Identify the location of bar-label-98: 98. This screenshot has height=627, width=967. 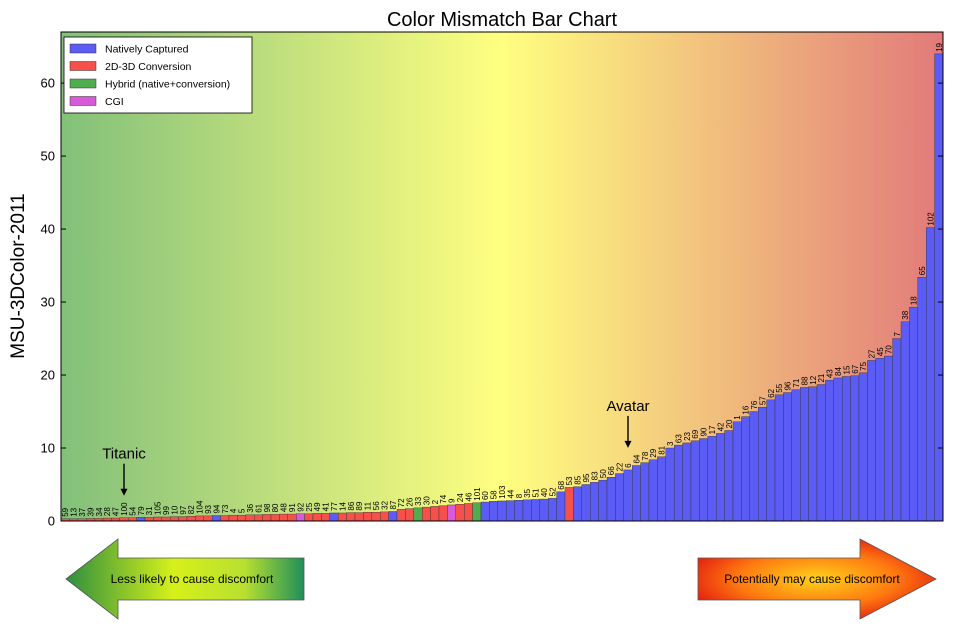
(267, 507).